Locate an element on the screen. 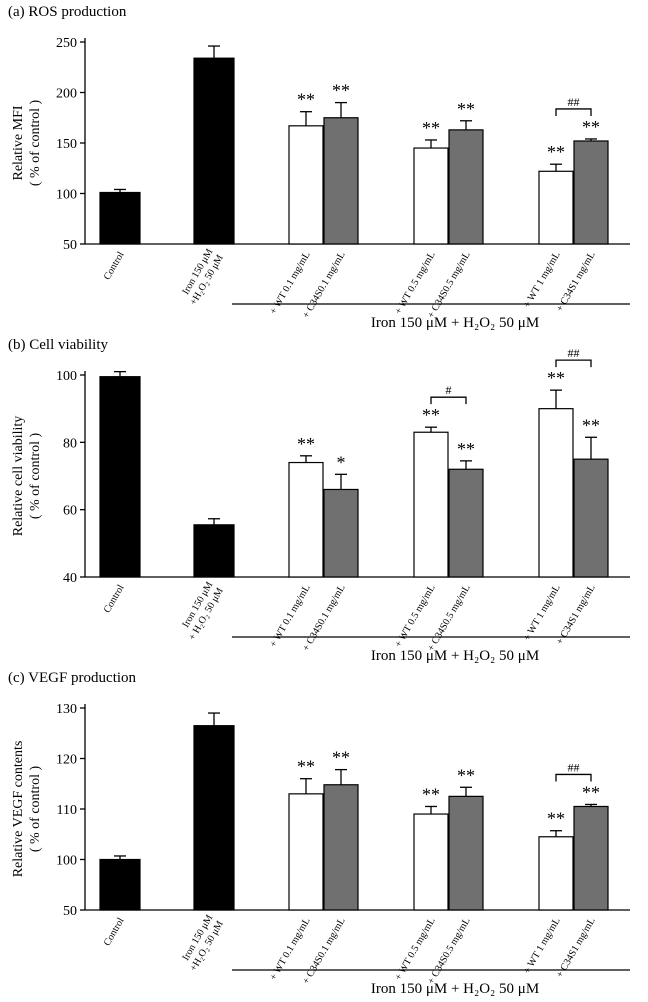 Image resolution: width=648 pixels, height=1002 pixels. panel-title: (c) VEGF production is located at coordinates (72, 678).